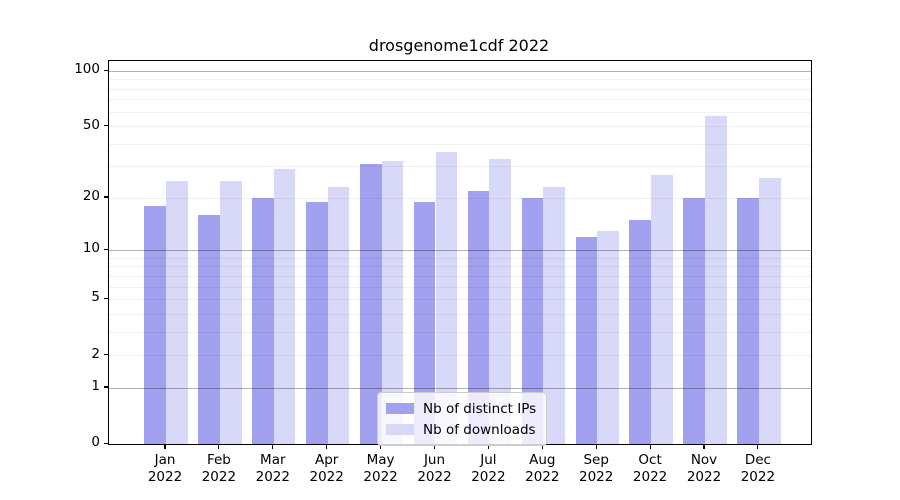 This screenshot has height=500, width=900. I want to click on legend-item-distinct-ips: Nb of distinct IPs, so click(461, 408).